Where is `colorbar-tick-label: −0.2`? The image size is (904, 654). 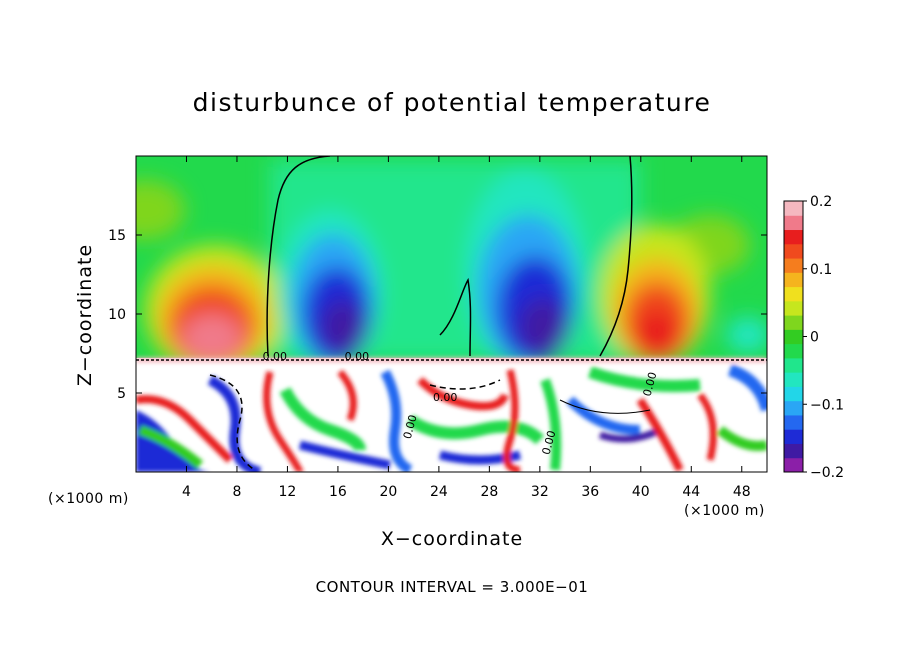
colorbar-tick-label: −0.2 is located at coordinates (827, 473).